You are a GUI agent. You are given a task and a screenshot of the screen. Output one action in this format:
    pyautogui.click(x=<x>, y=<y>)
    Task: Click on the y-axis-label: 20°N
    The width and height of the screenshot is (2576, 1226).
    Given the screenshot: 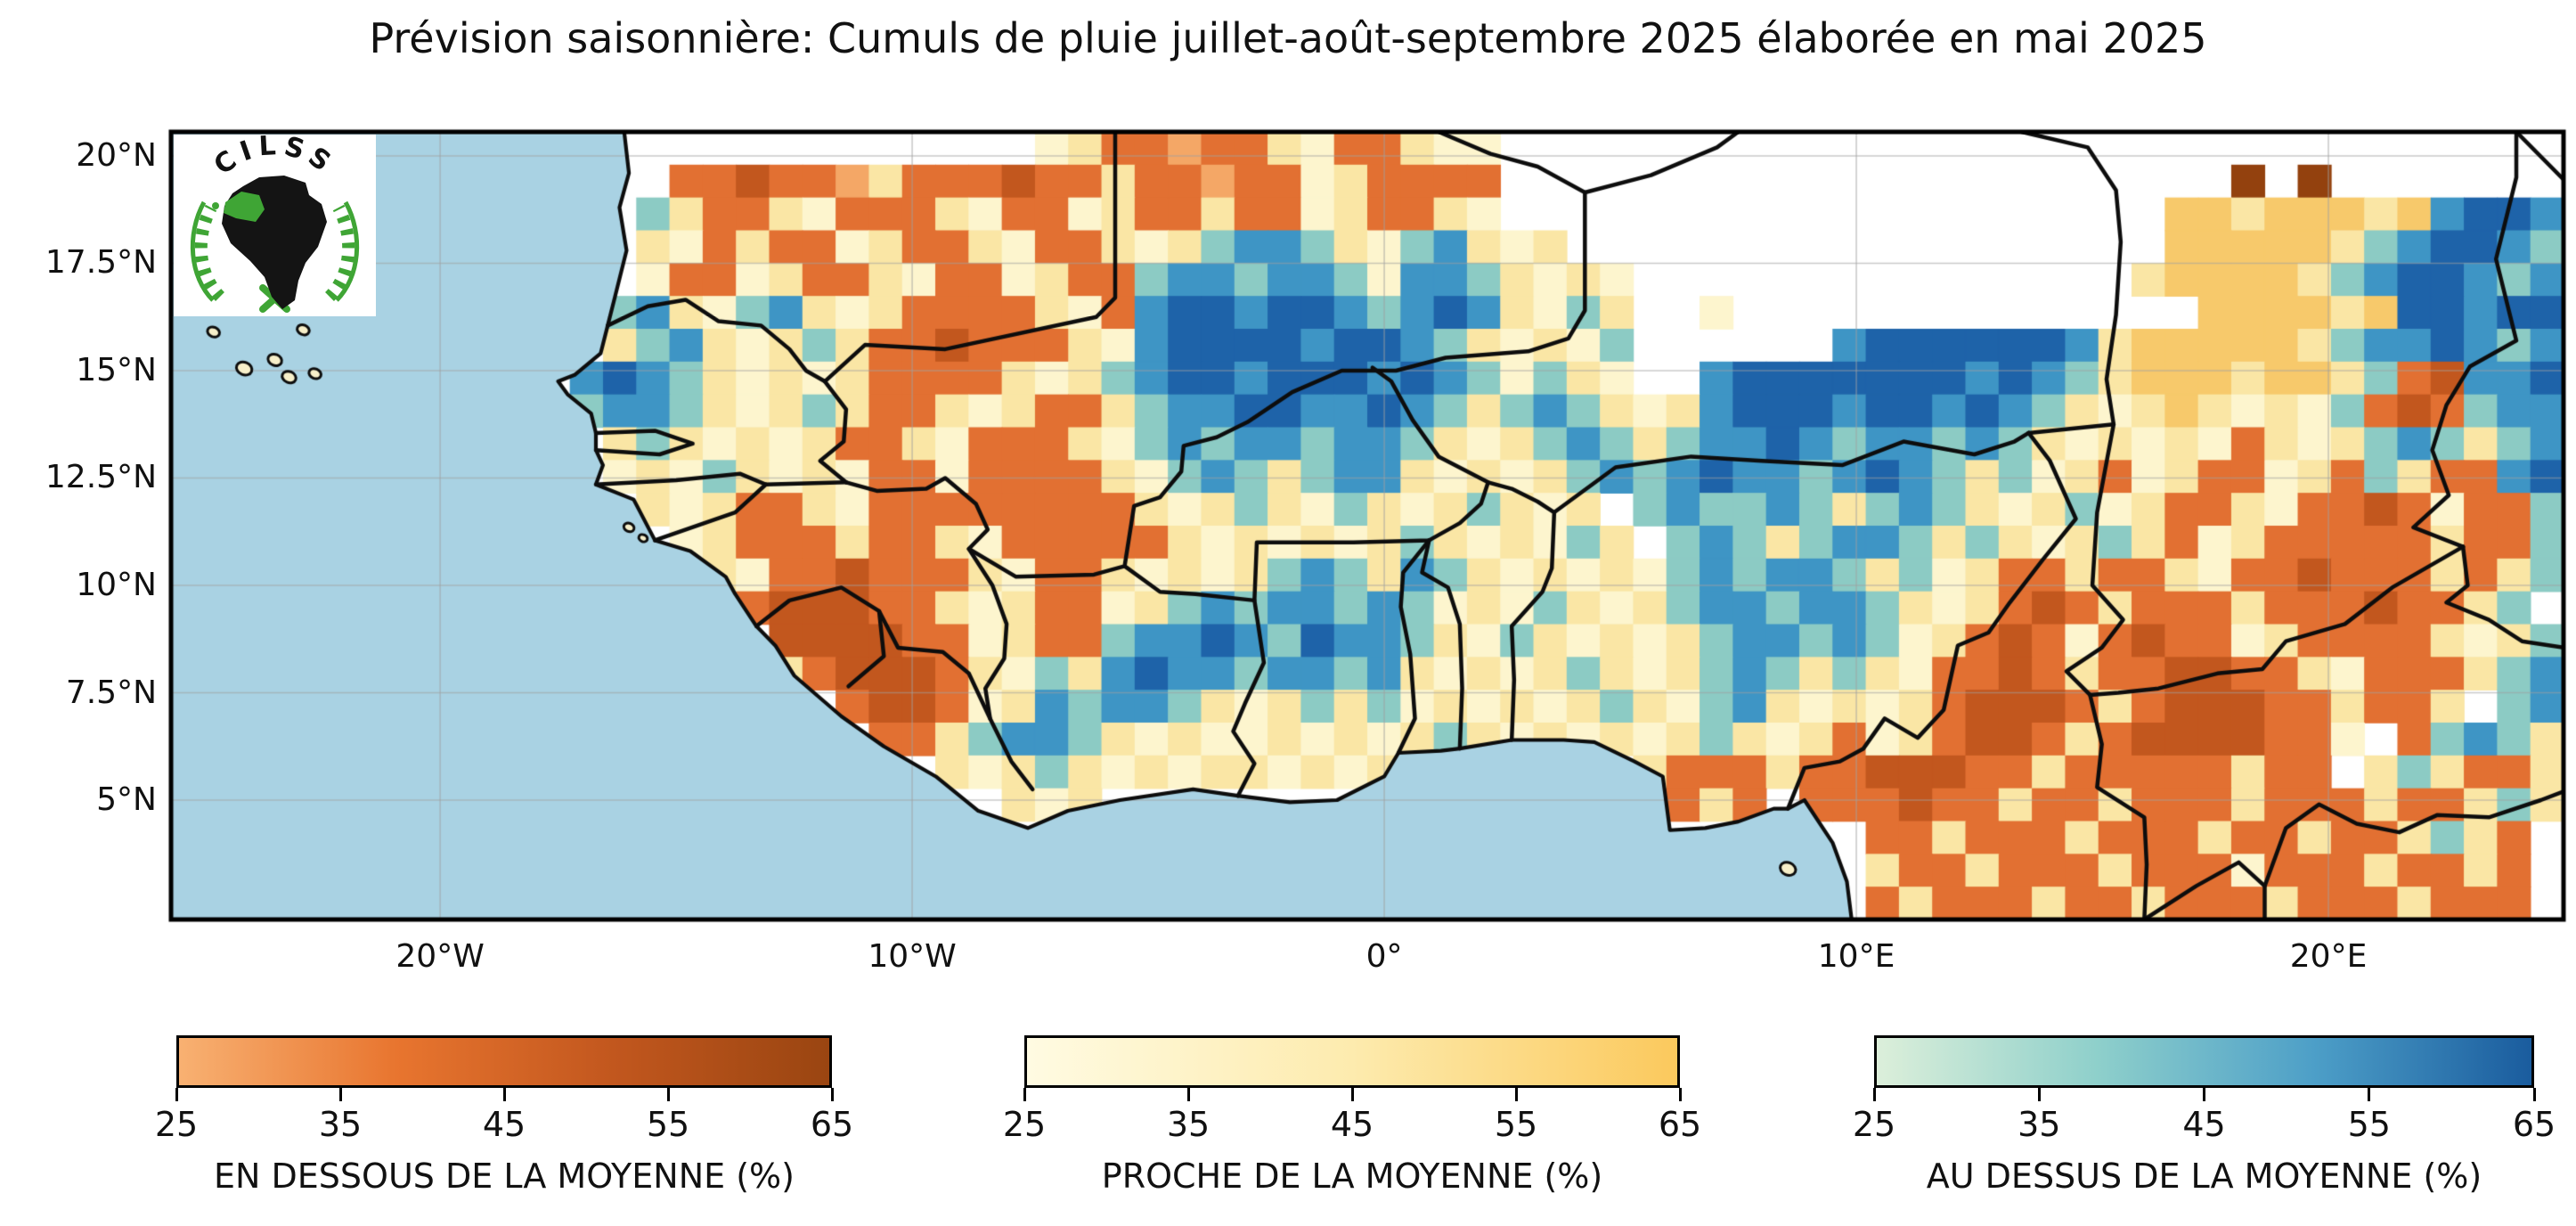 What is the action you would take?
    pyautogui.click(x=117, y=155)
    